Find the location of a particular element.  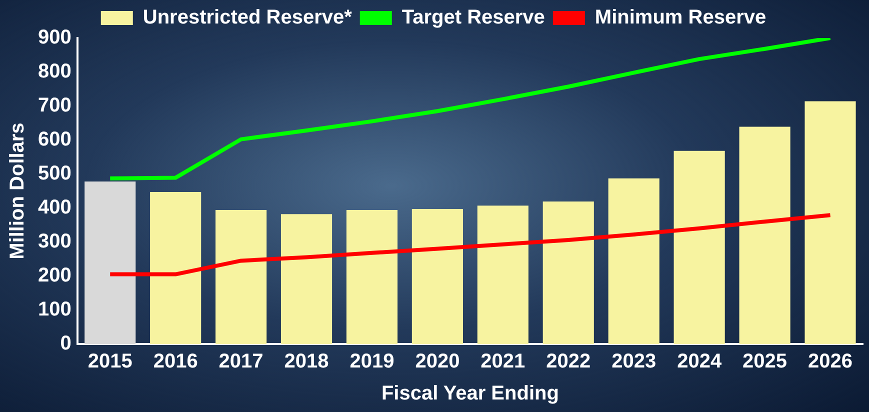

y-axis-title: Million Dollars is located at coordinates (17, 191).